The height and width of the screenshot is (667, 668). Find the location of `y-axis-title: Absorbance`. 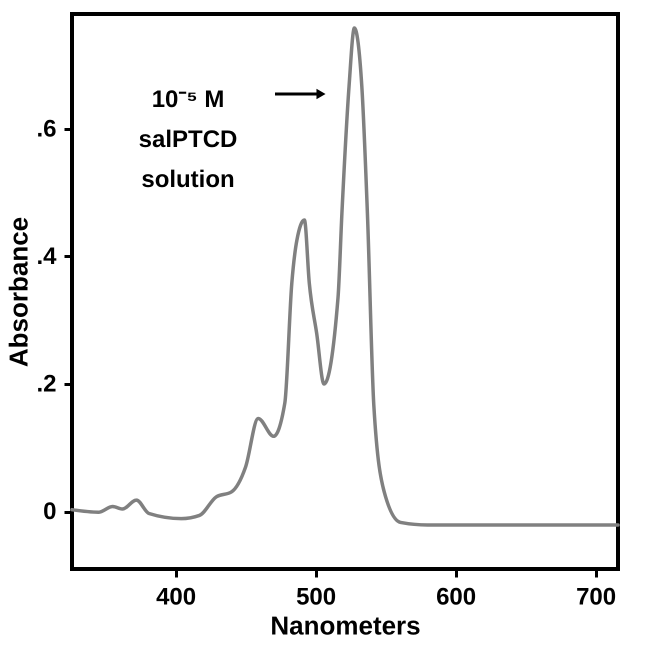

y-axis-title: Absorbance is located at coordinates (18, 292).